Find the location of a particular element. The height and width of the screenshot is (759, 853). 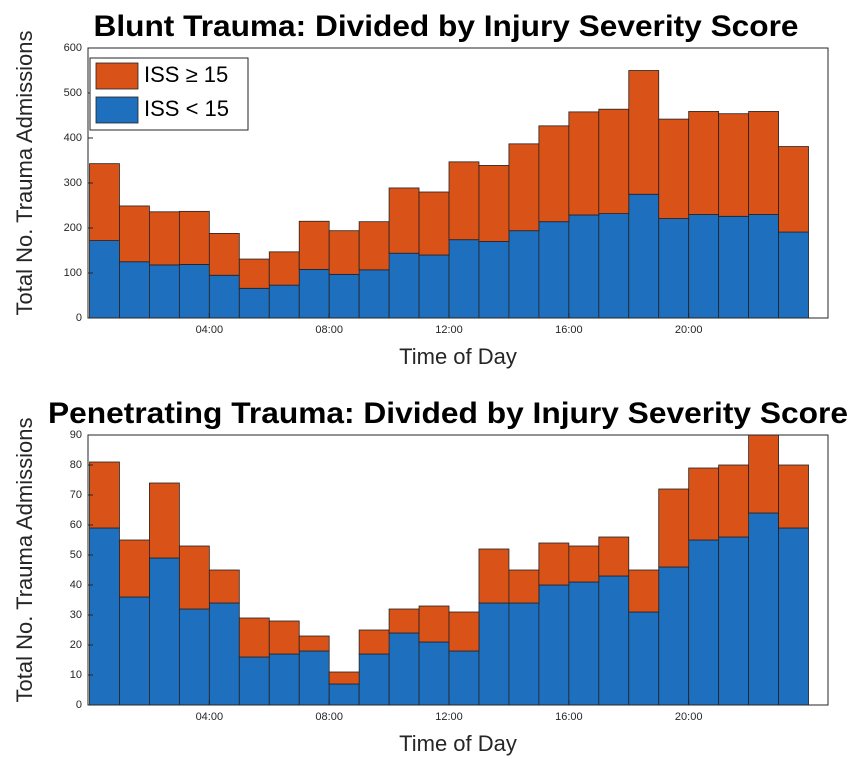

x-tick-label: 20:00 is located at coordinates (689, 717).